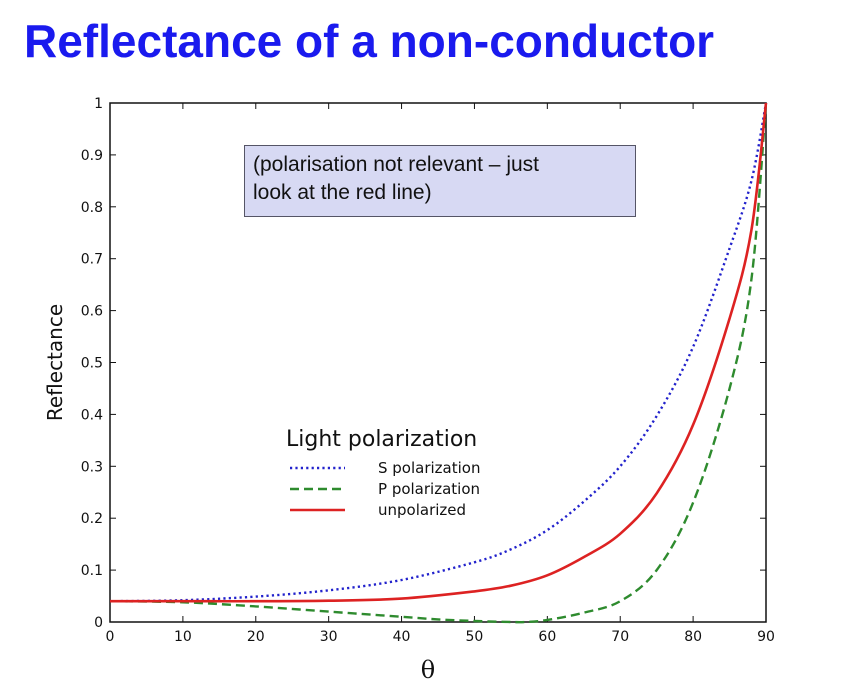 The height and width of the screenshot is (700, 842). I want to click on x-tick-label: 70, so click(620, 637).